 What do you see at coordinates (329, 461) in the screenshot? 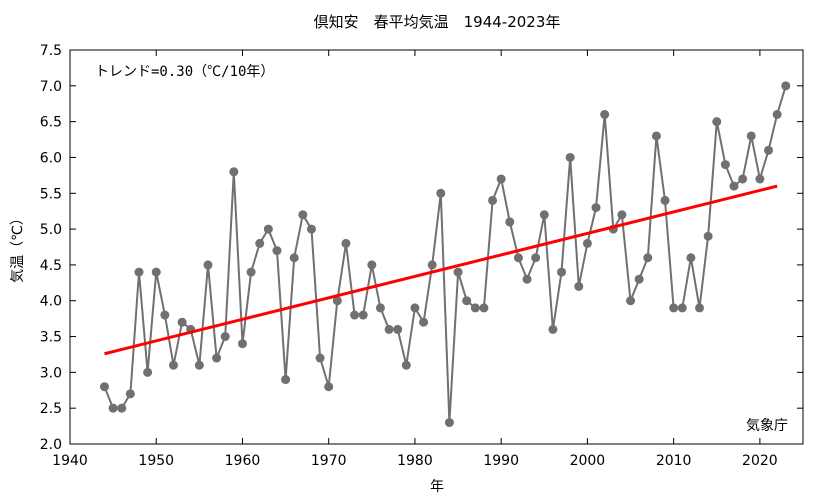
I see `x-tick-label: 1970` at bounding box center [329, 461].